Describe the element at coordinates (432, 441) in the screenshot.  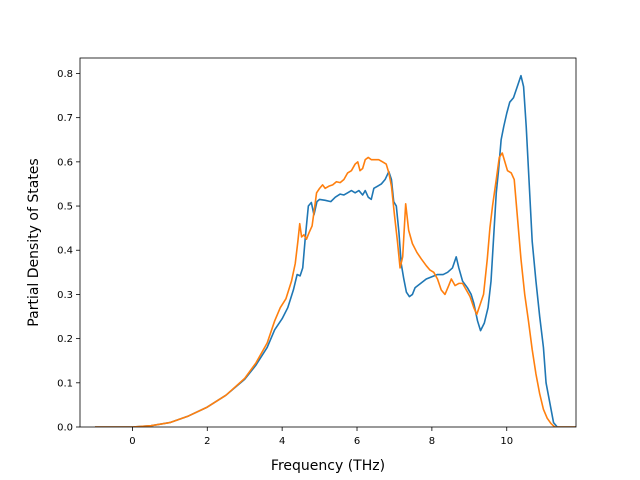
I see `x-tick-label: 8` at that location.